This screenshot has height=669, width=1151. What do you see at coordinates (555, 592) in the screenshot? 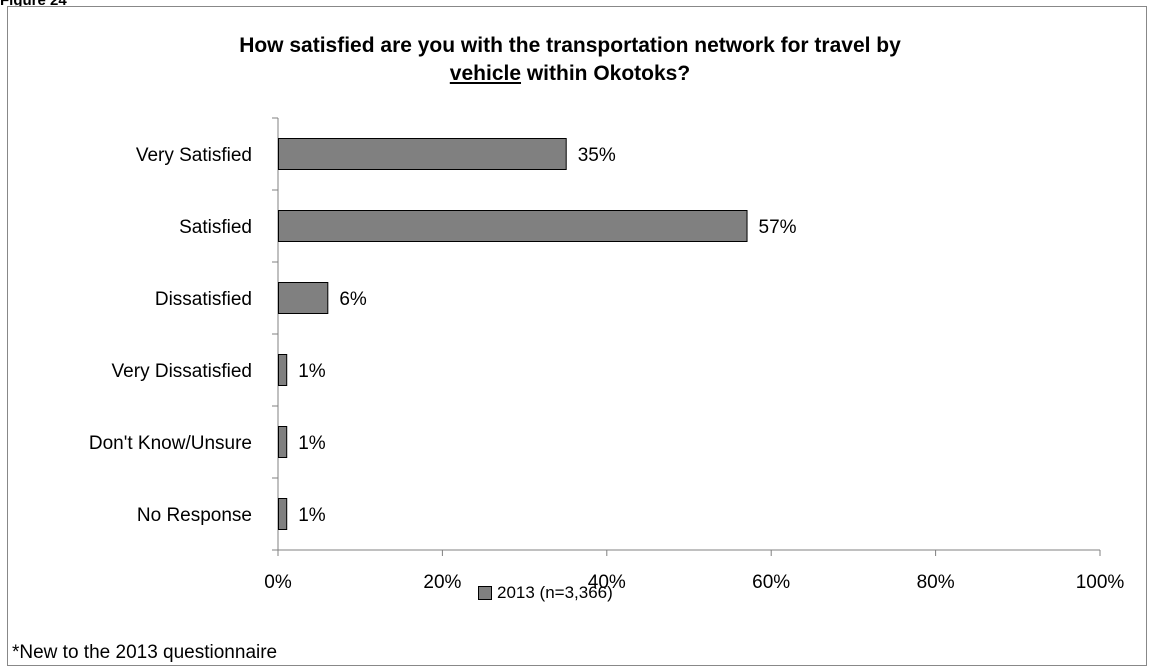
I see `legend-label: 2013 (n=3,366)` at bounding box center [555, 592].